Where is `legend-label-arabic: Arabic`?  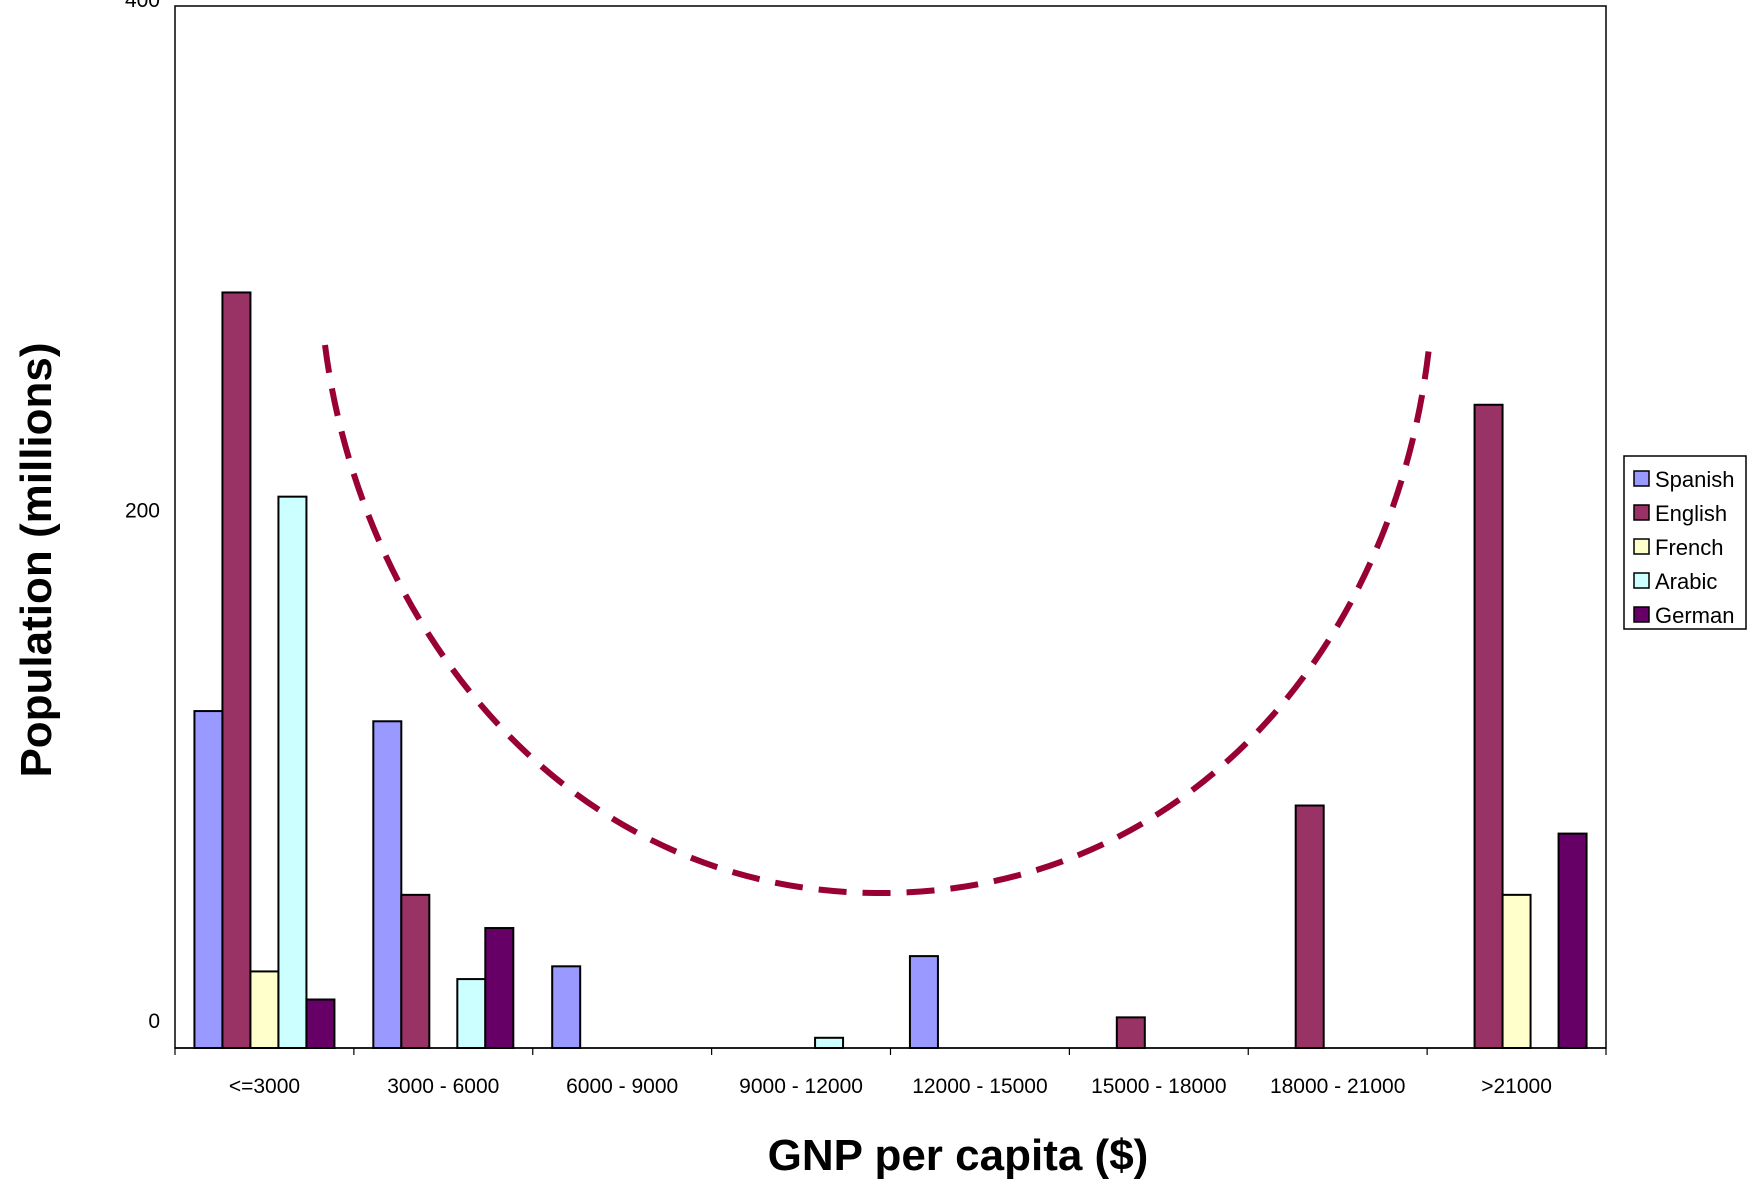
legend-label-arabic: Arabic is located at coordinates (1686, 581).